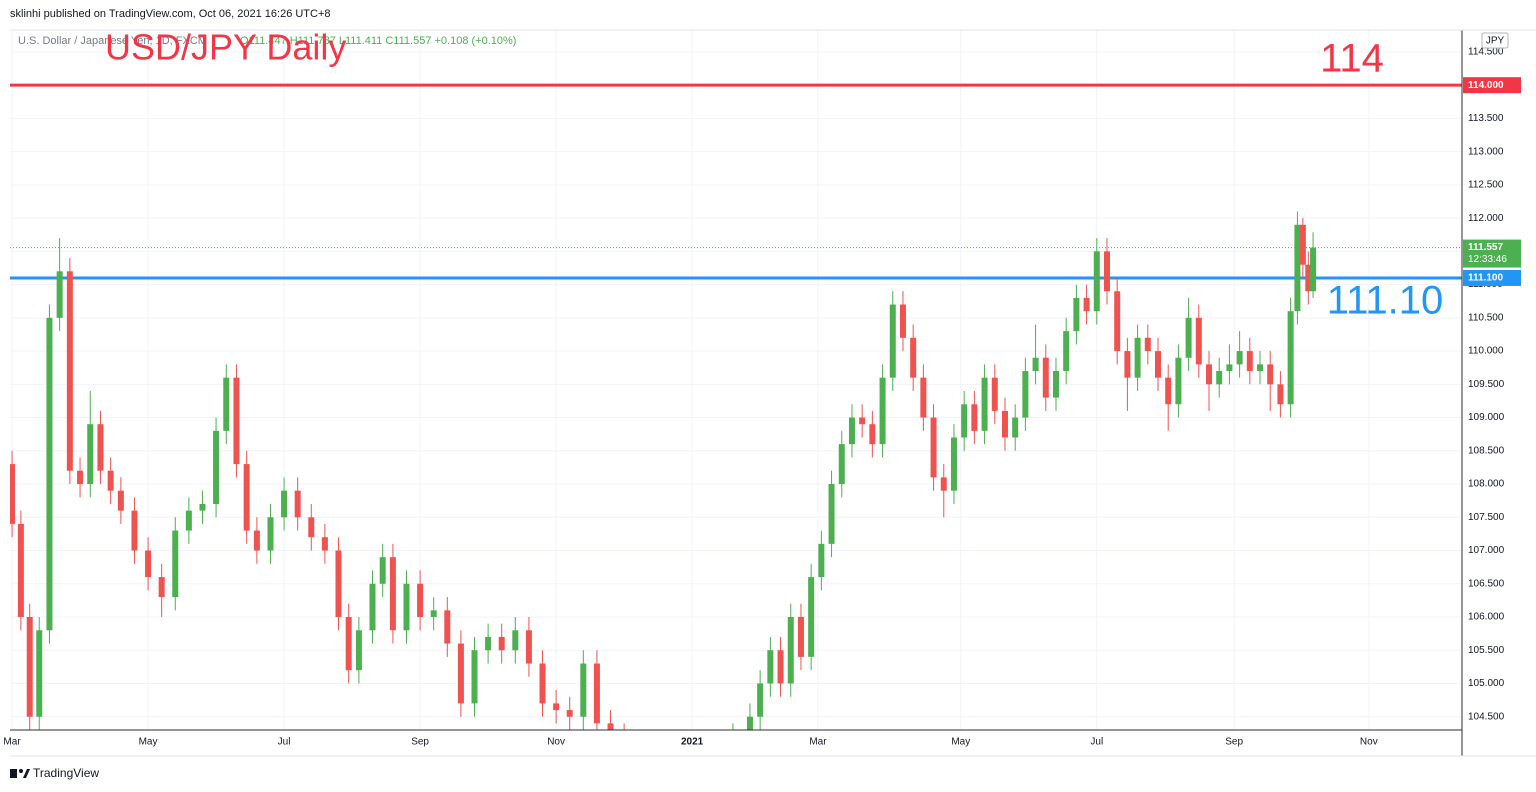 The image size is (1536, 792). I want to click on x-tick-label: Sep, so click(1234, 742).